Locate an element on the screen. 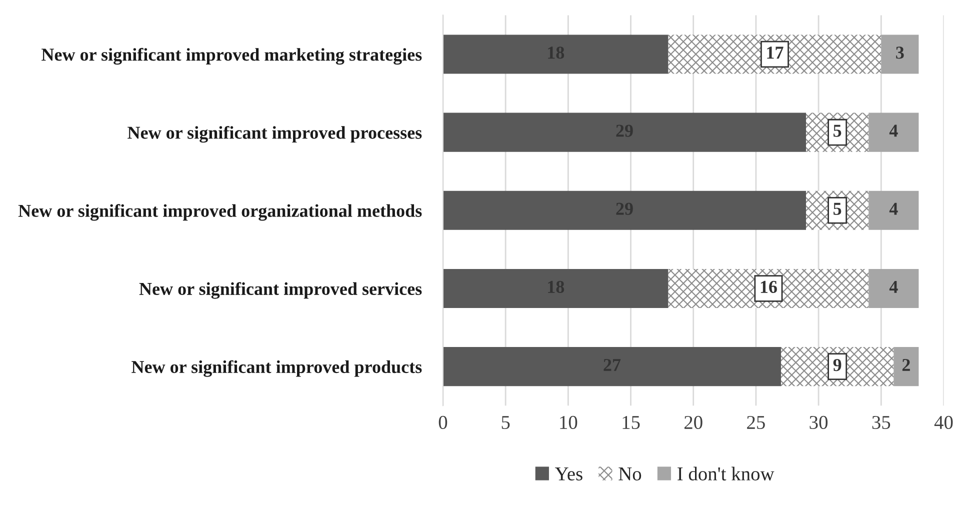 This screenshot has height=507, width=963. data-label: 3 is located at coordinates (900, 52).